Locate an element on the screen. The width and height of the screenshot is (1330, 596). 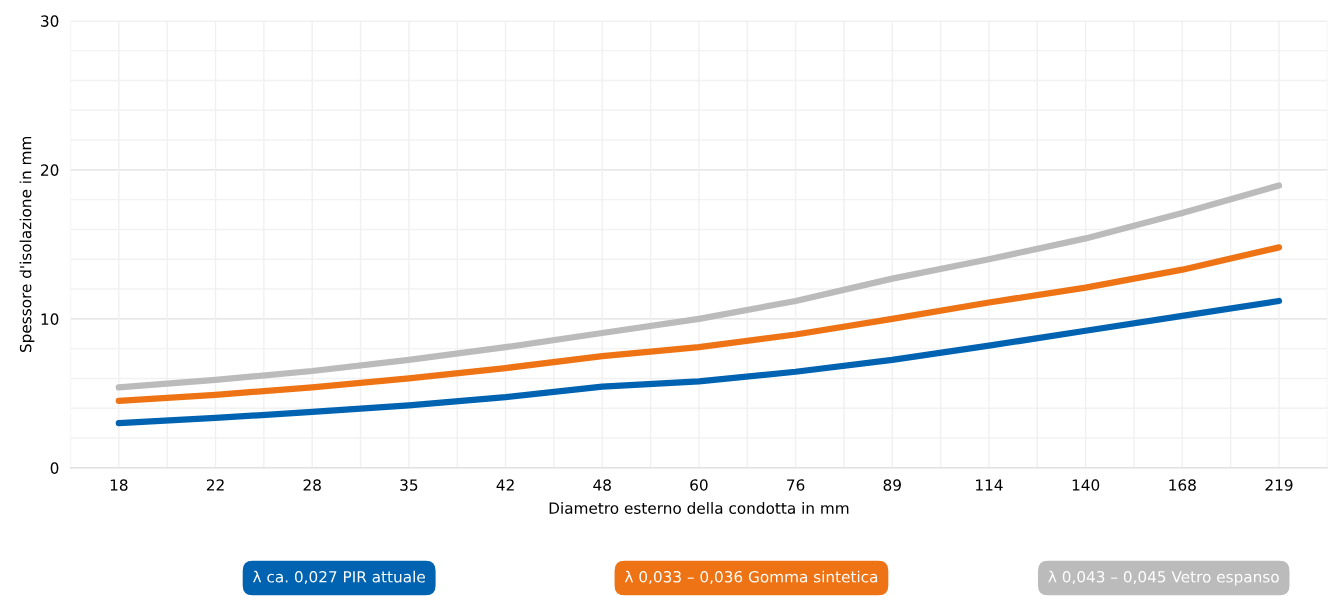
y-tick-label: 20 is located at coordinates (50, 170).